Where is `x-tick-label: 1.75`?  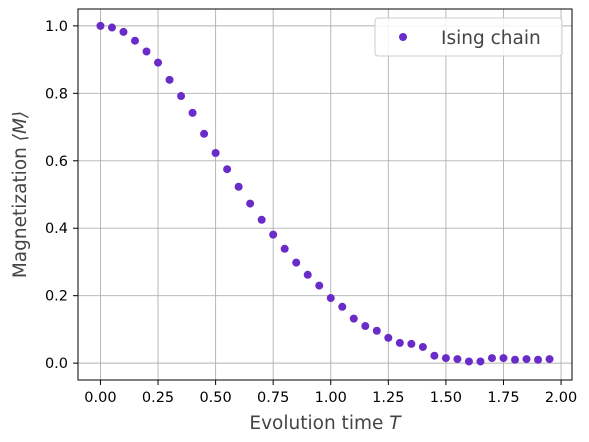 x-tick-label: 1.75 is located at coordinates (503, 398).